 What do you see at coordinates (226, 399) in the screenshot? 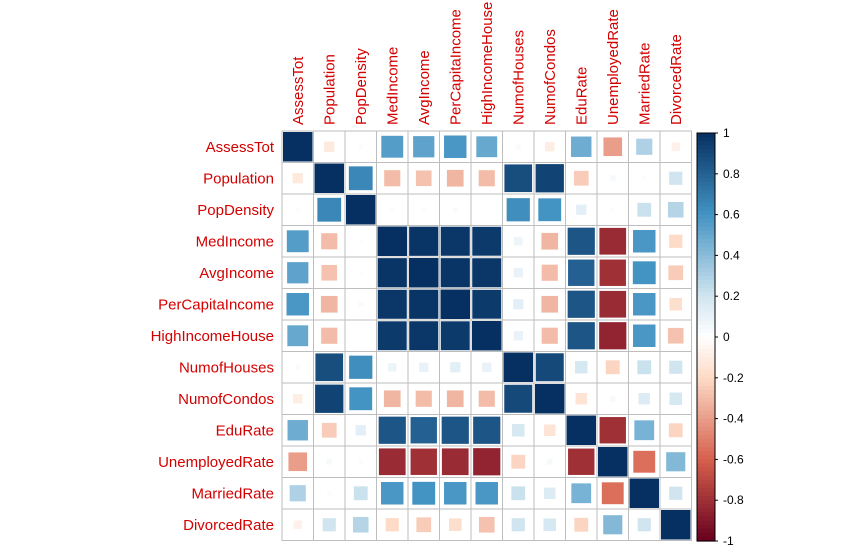
I see `row-label: NumofCondos` at bounding box center [226, 399].